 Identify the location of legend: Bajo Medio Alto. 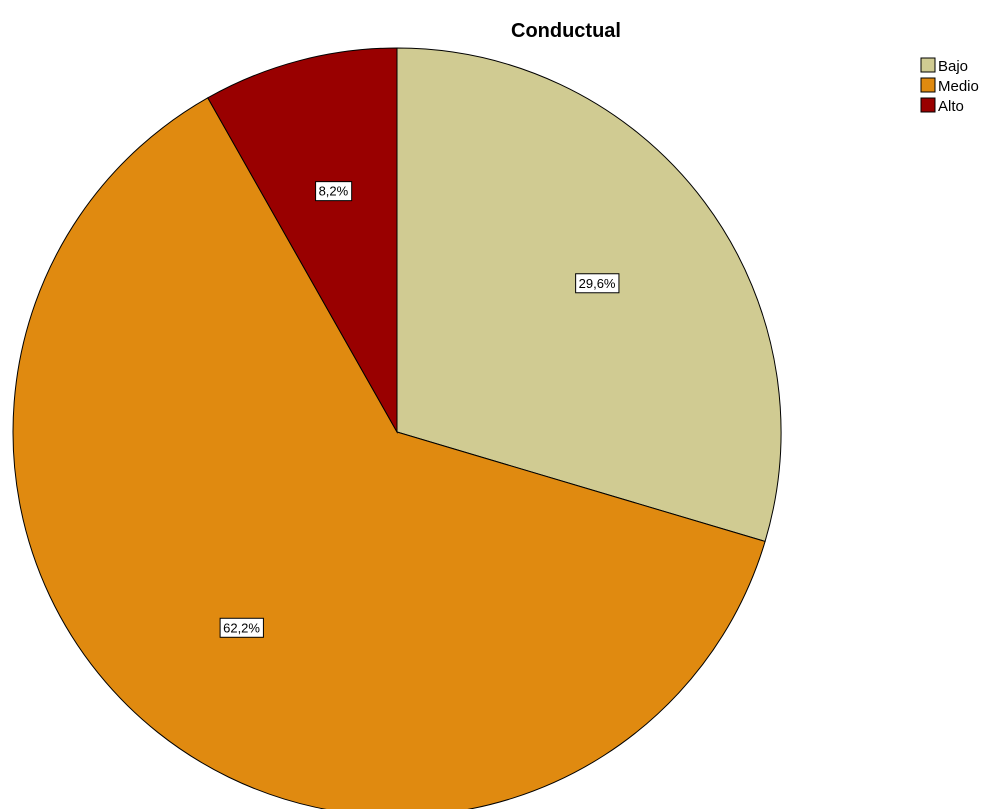
(949, 86).